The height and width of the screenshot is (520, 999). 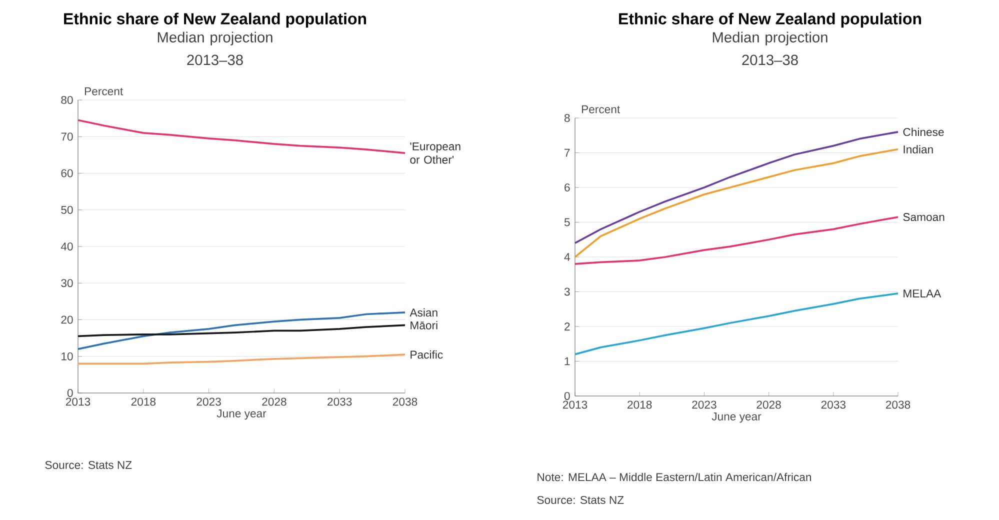 What do you see at coordinates (567, 152) in the screenshot?
I see `y-tick-label: 7` at bounding box center [567, 152].